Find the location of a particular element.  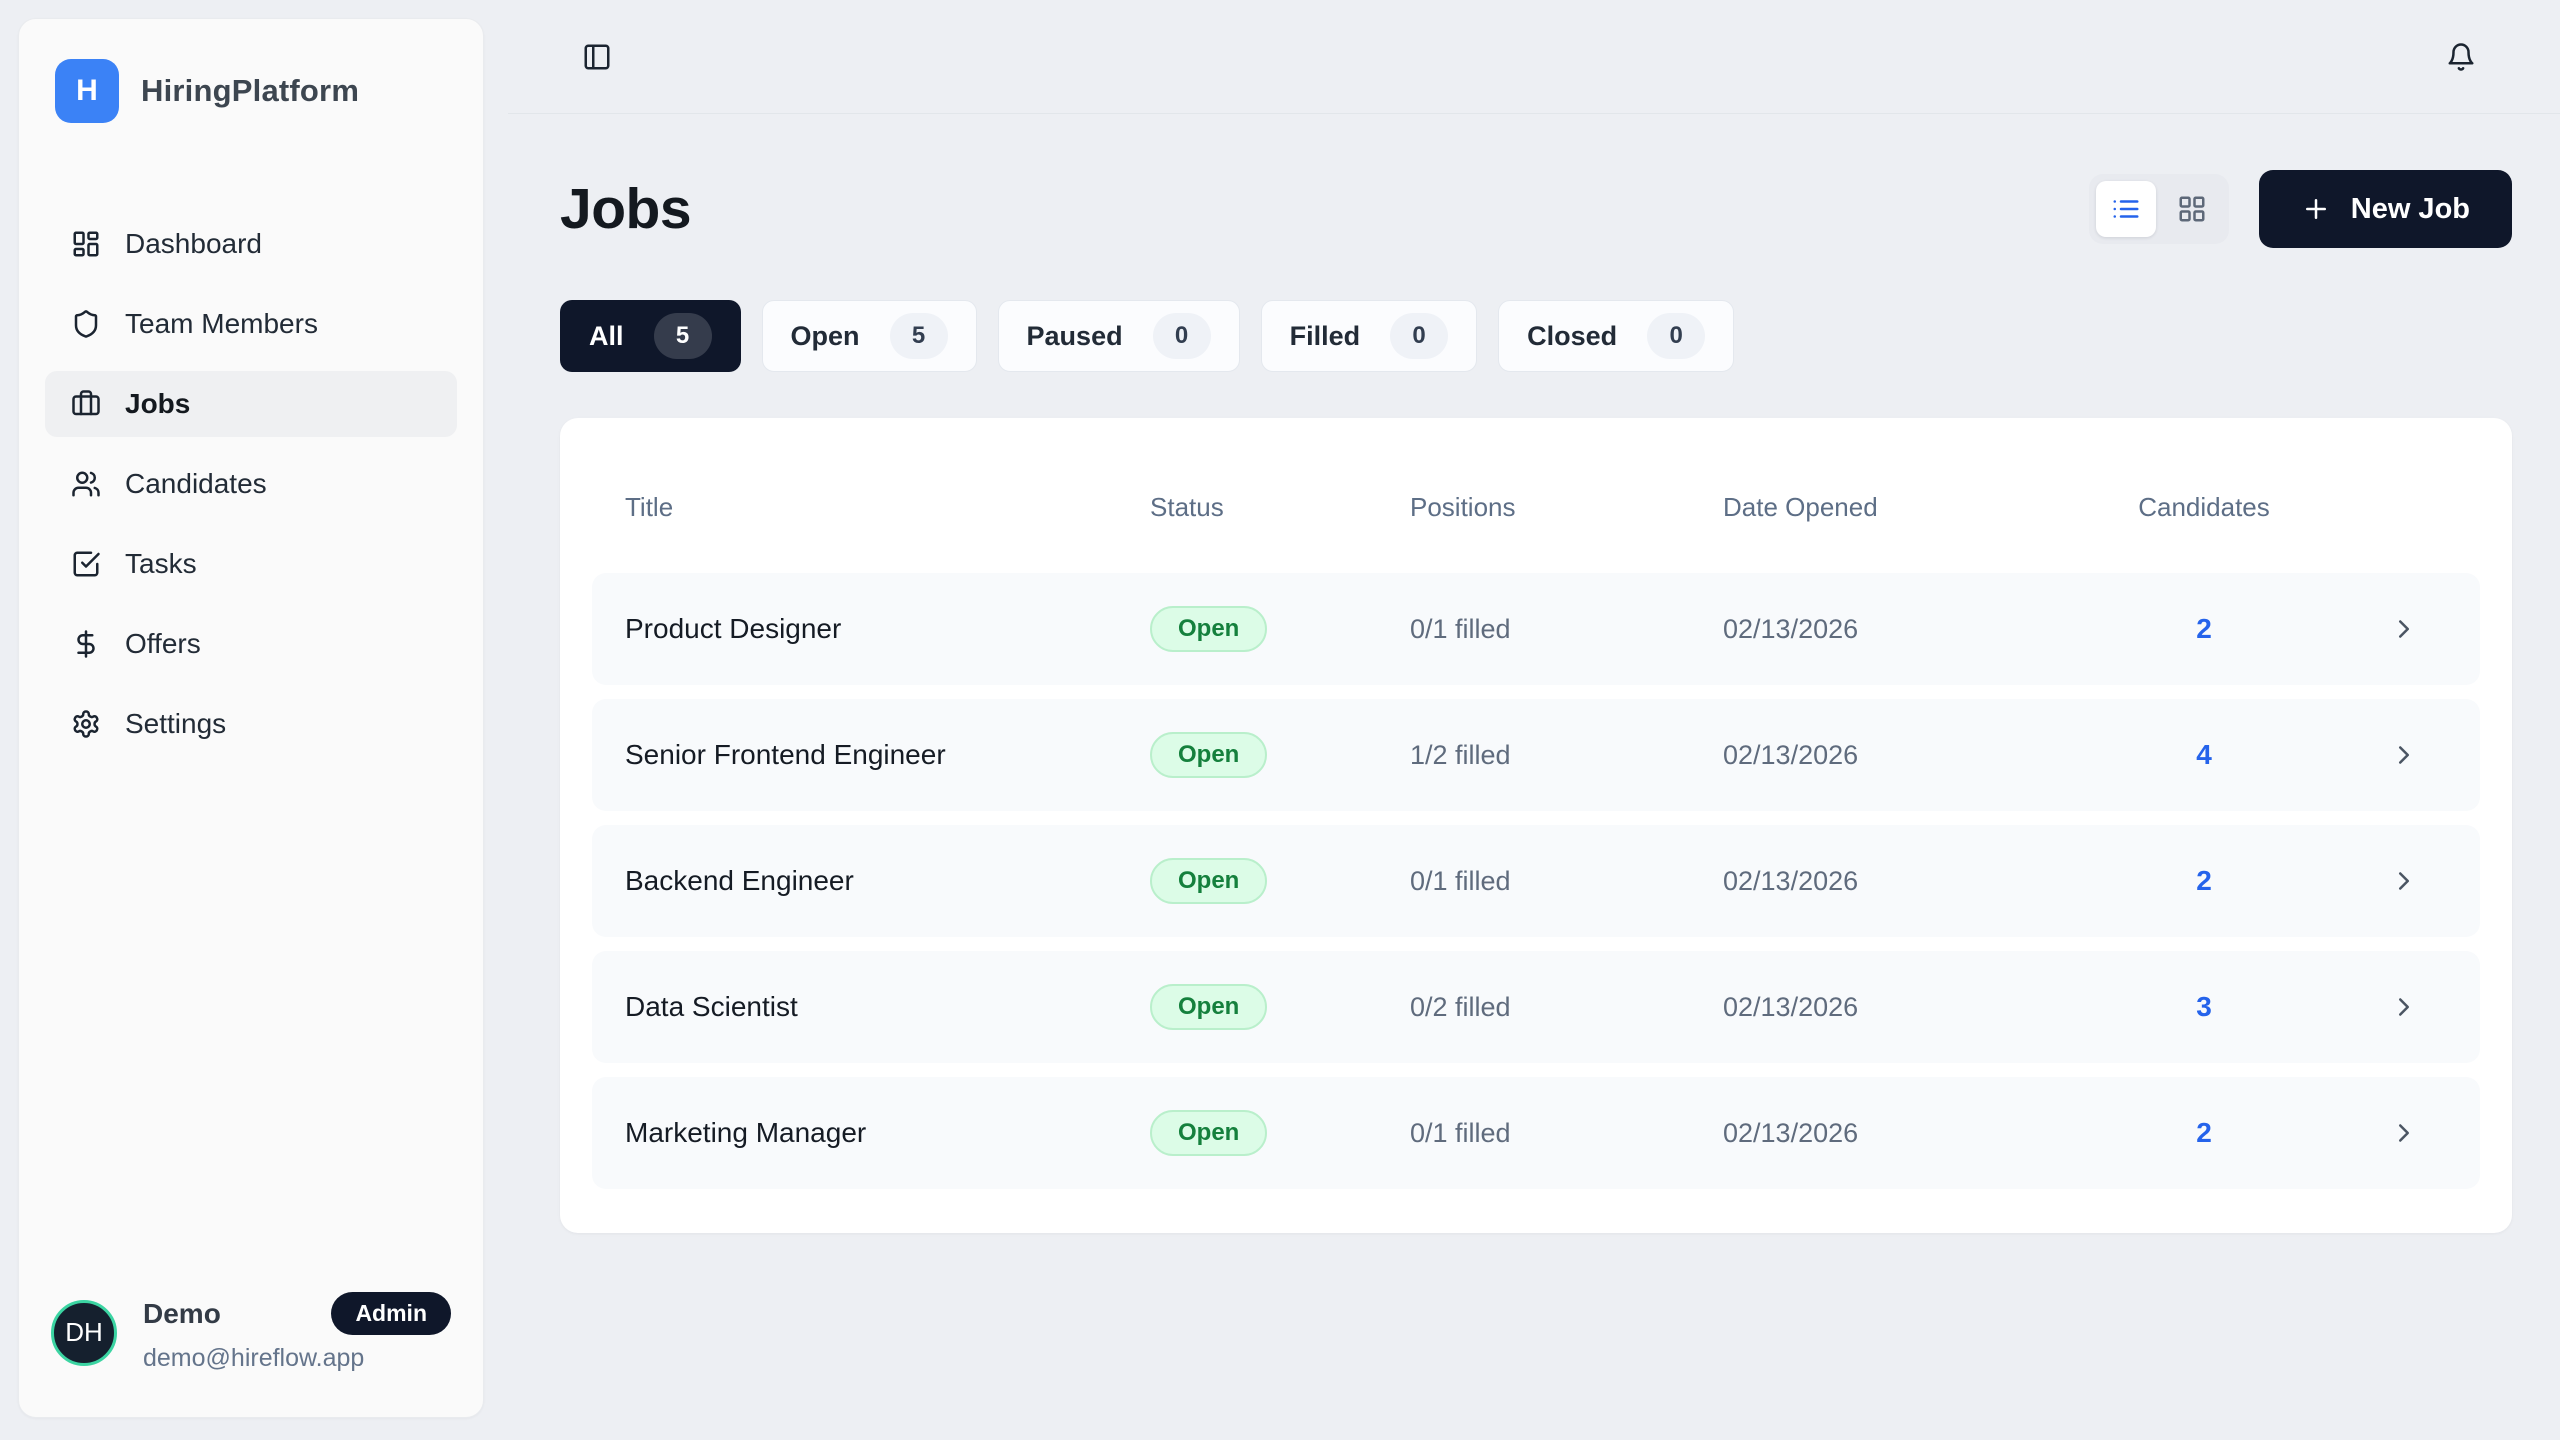

new-job-button: New Job is located at coordinates (2385, 209).